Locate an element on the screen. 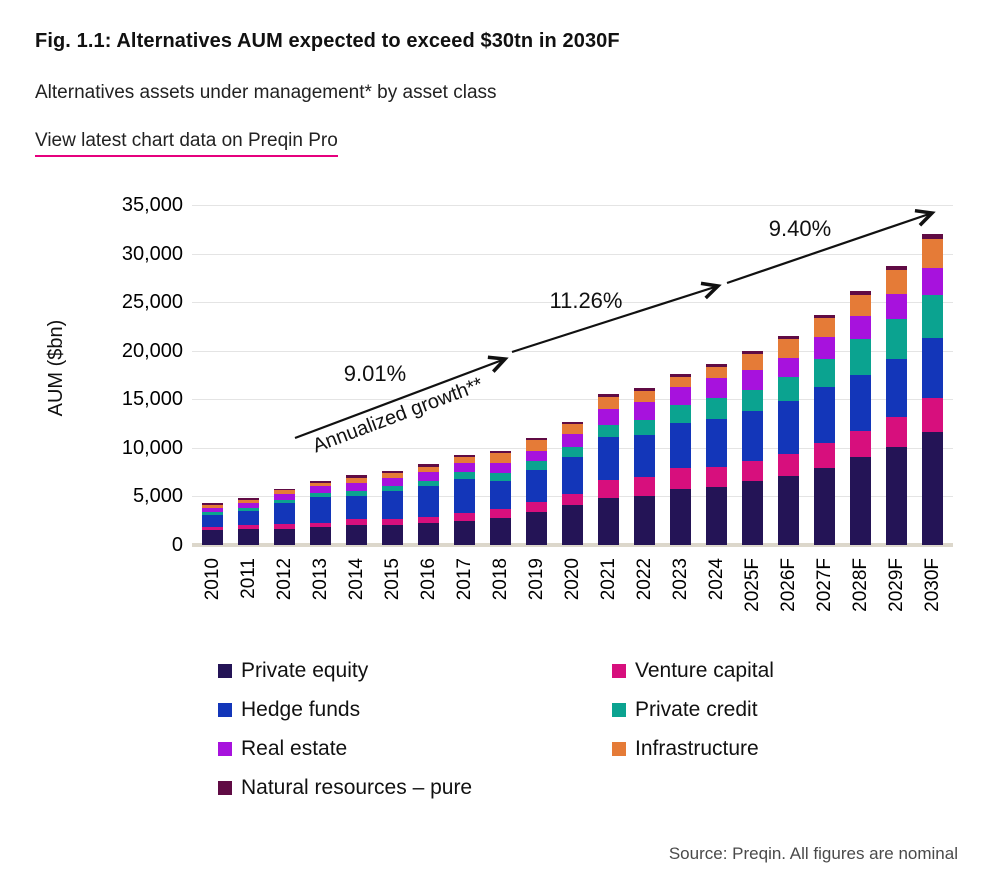  x-tick-label: 2013 is located at coordinates (320, 579).